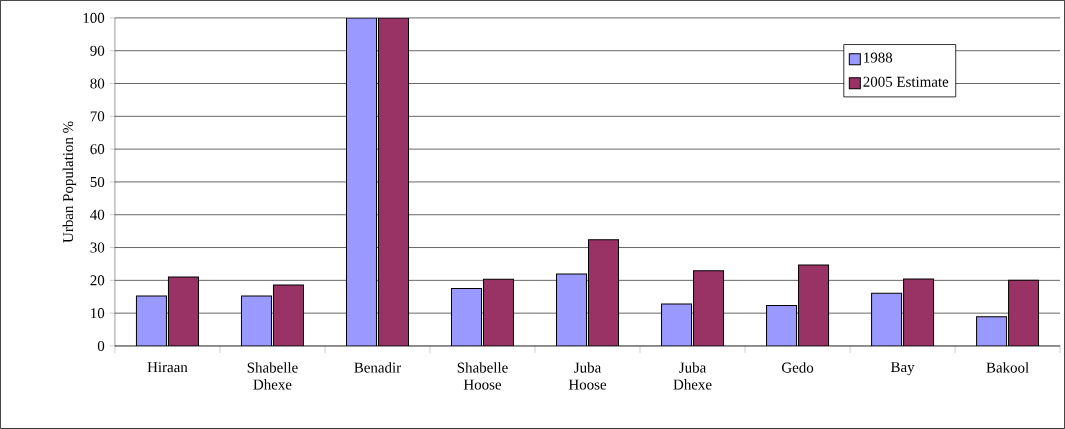 The image size is (1065, 429). What do you see at coordinates (97, 182) in the screenshot?
I see `y-tick-label: 50` at bounding box center [97, 182].